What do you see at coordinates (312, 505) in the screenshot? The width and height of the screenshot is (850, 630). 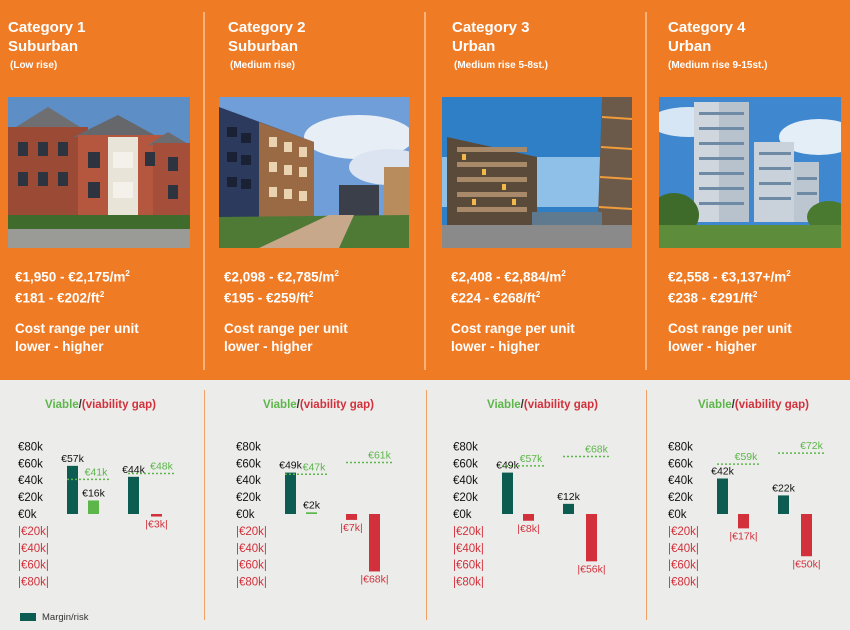 I see `bar-value-label: €2k` at bounding box center [312, 505].